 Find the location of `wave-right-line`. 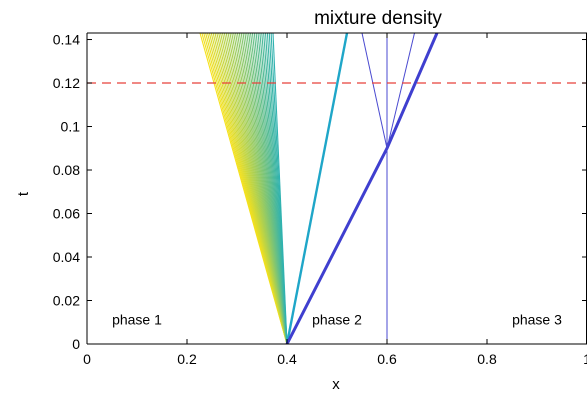

wave-right-line is located at coordinates (400, 91).